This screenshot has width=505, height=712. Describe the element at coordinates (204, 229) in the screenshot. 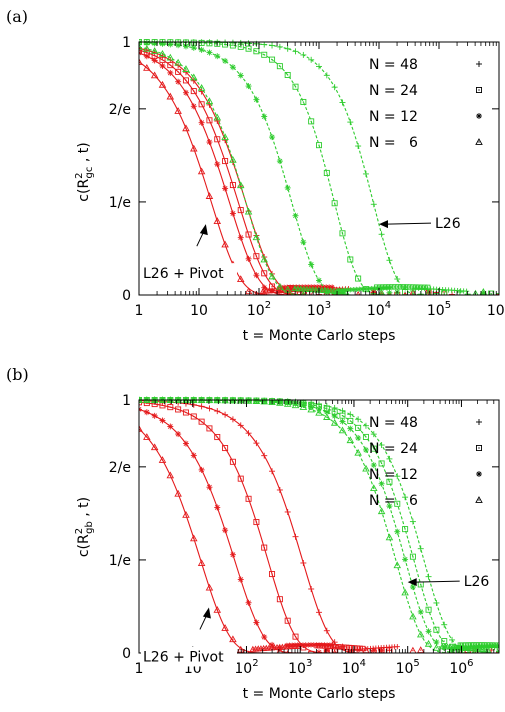

I see `annotation-arrowhead` at that location.